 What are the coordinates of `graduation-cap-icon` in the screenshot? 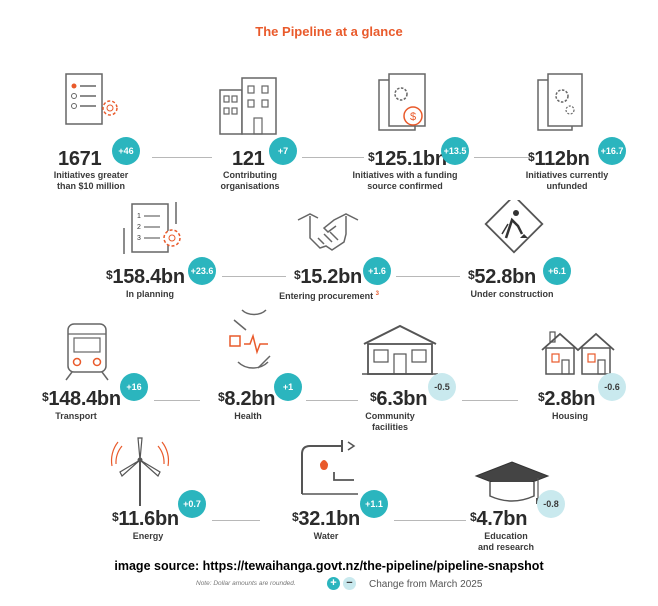 It's located at (512, 482).